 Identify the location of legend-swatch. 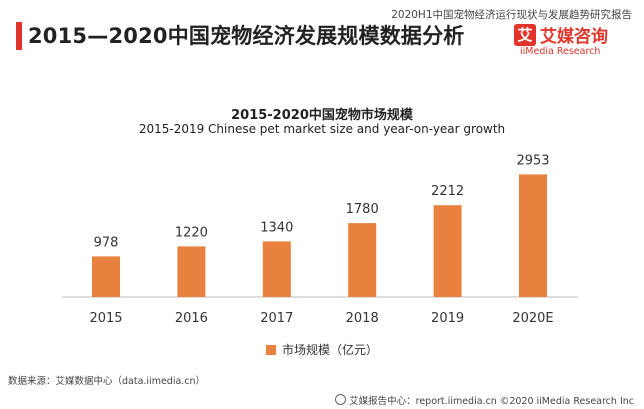
(271, 349).